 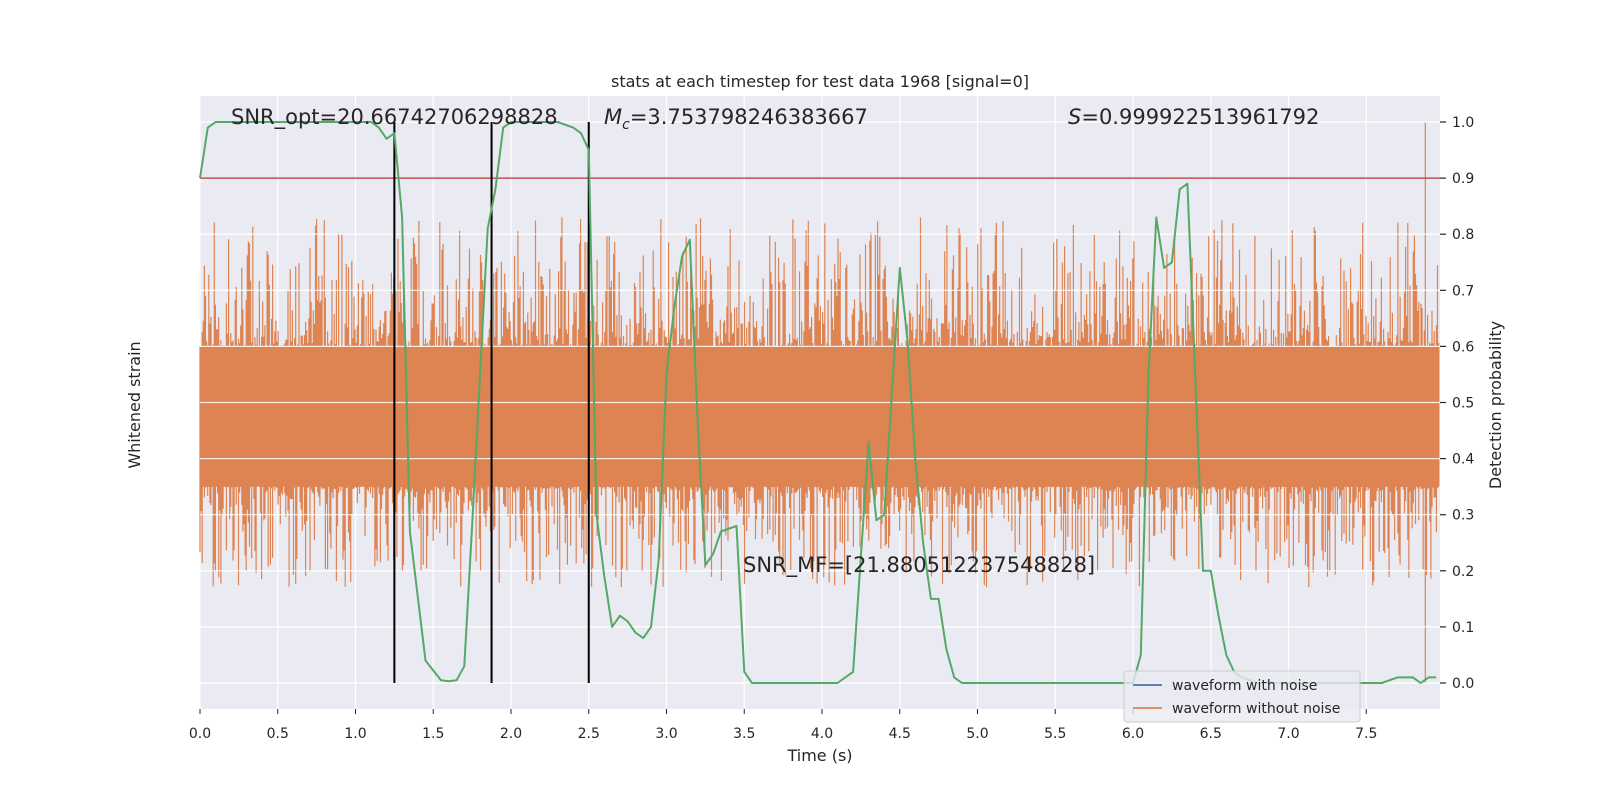 What do you see at coordinates (666, 734) in the screenshot?
I see `x-tick-label: 3.0` at bounding box center [666, 734].